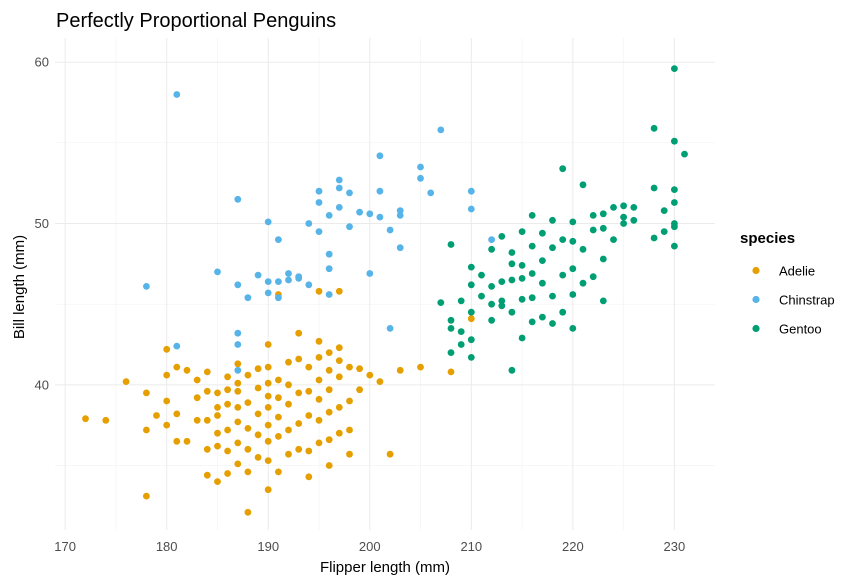  I want to click on legend-key-gentoo, so click(756, 328).